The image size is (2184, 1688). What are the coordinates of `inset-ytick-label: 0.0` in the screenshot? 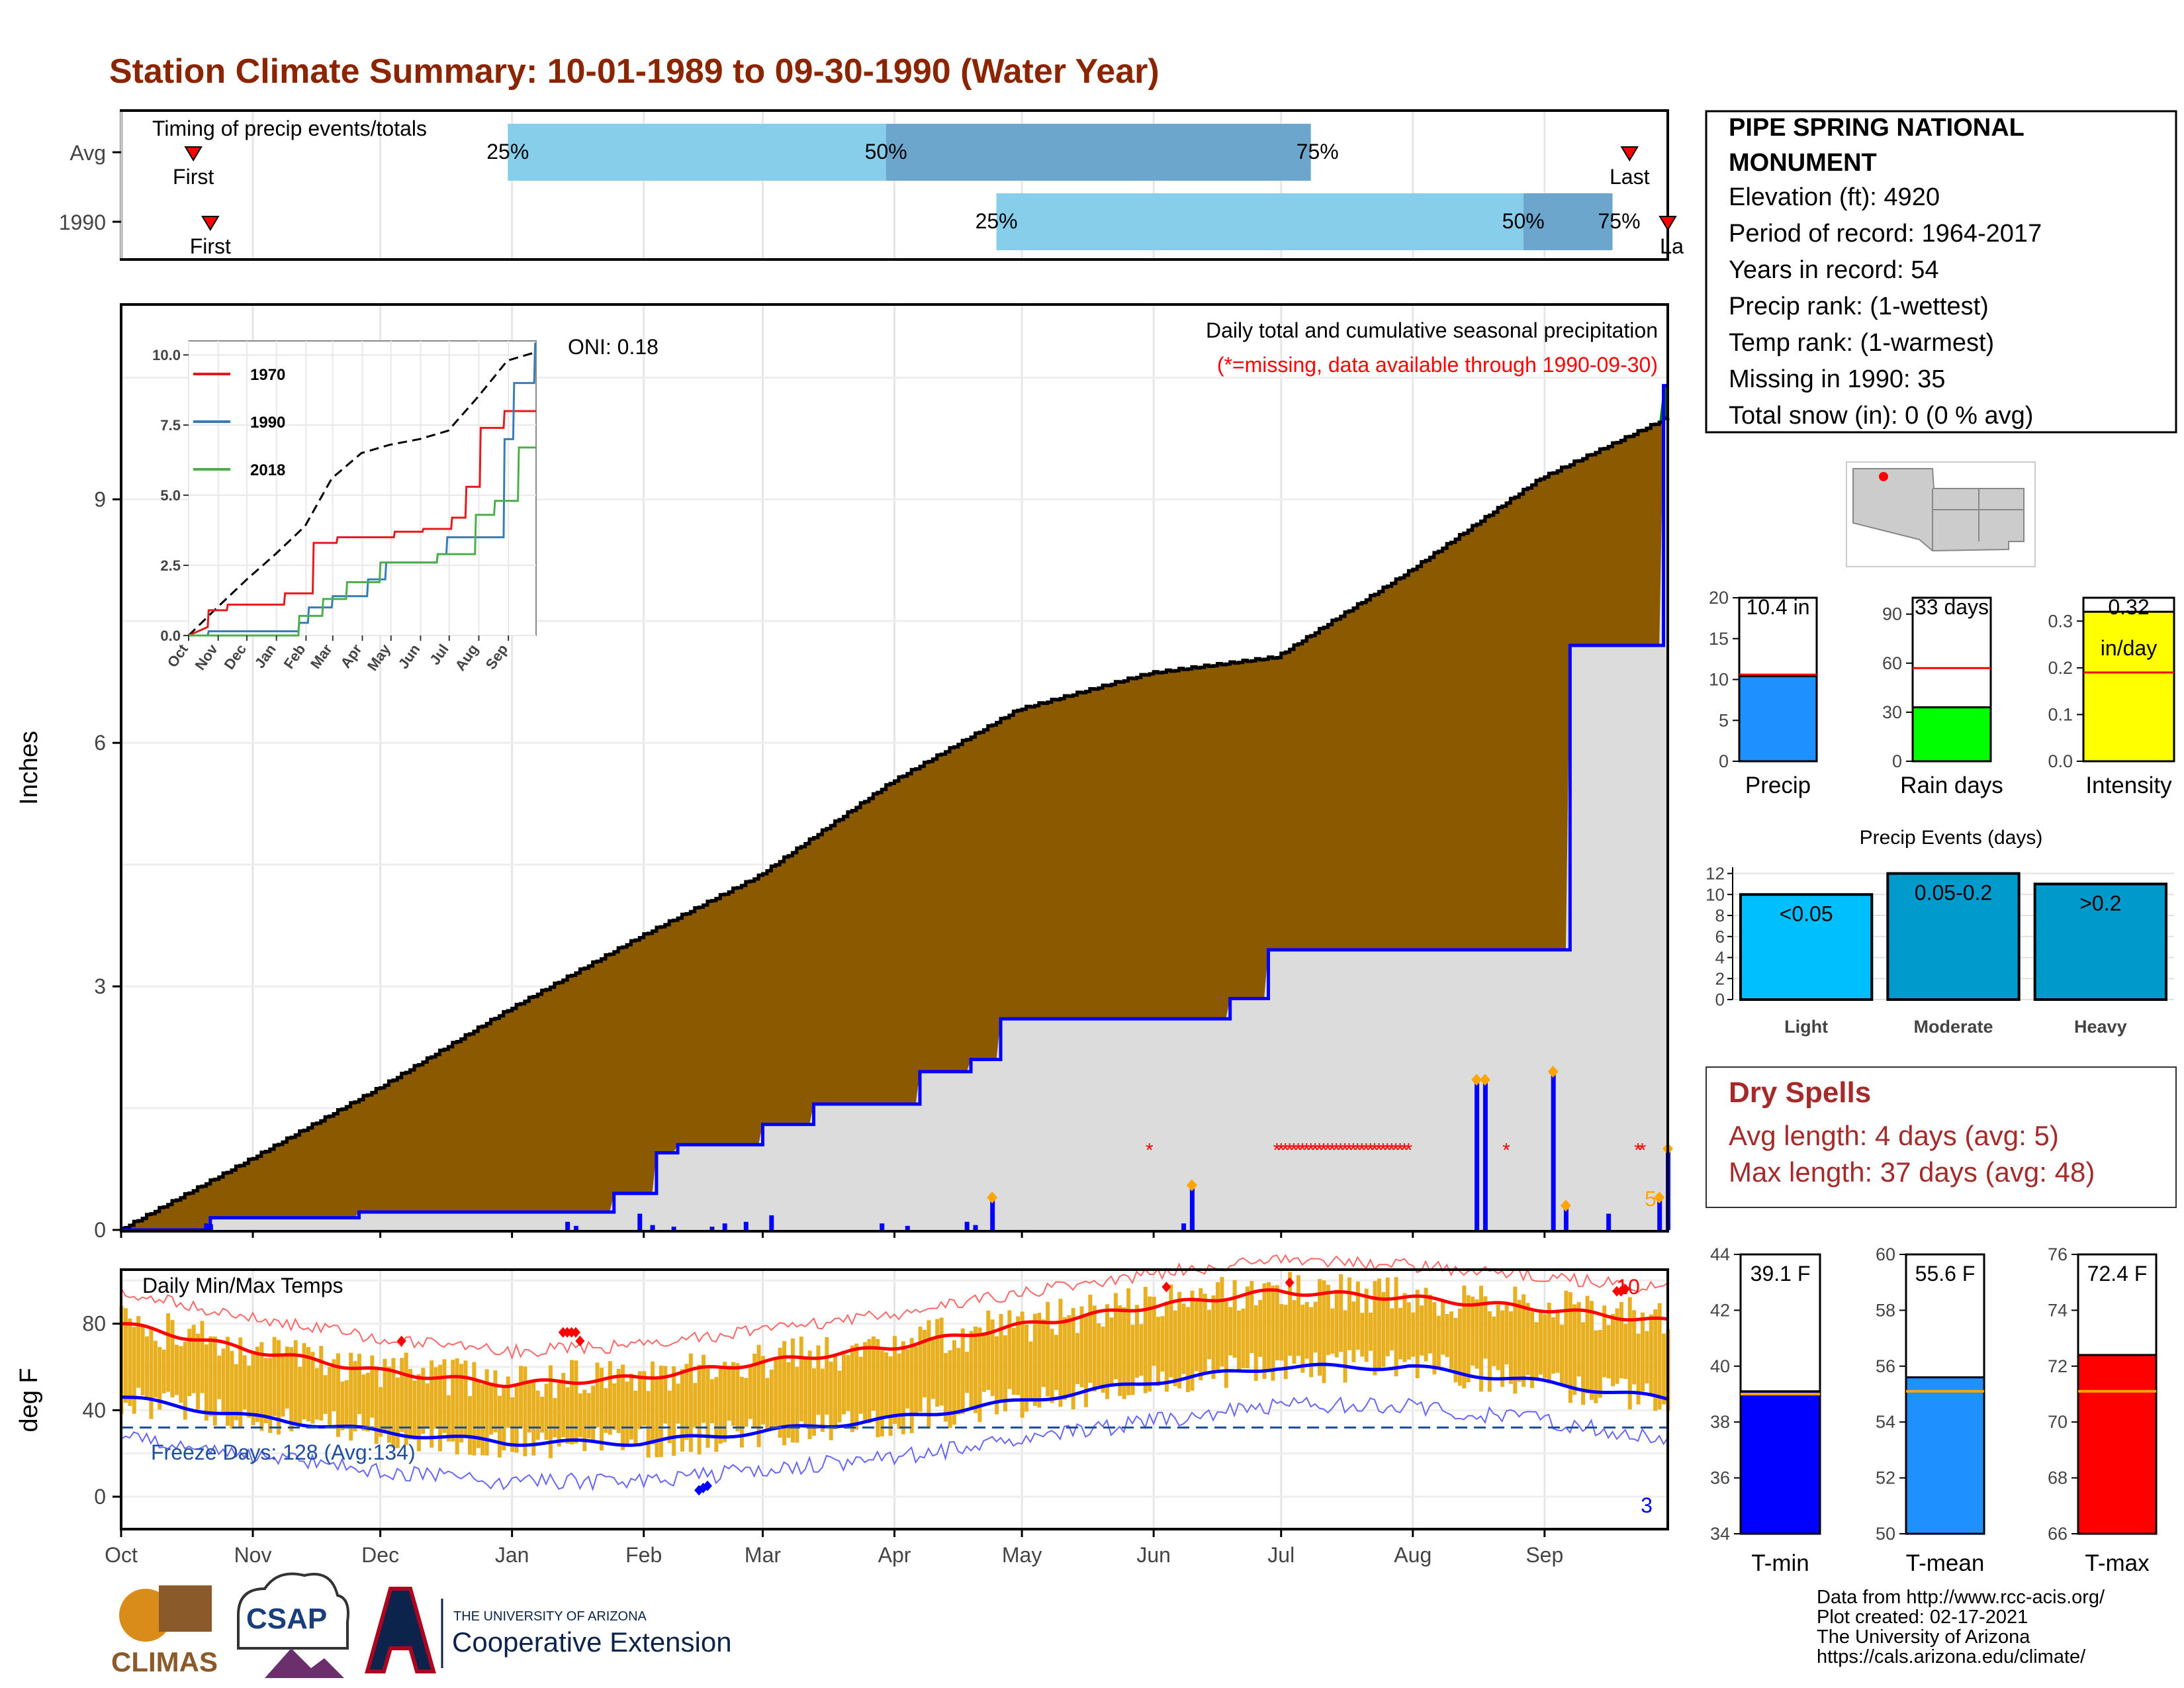 It's located at (171, 636).